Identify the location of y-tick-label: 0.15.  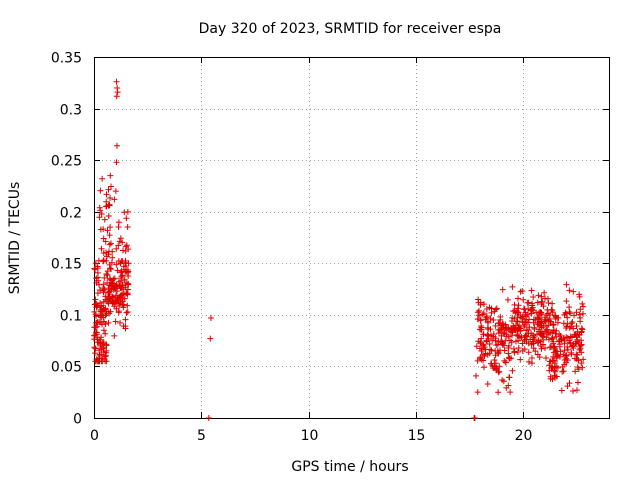
(66, 265).